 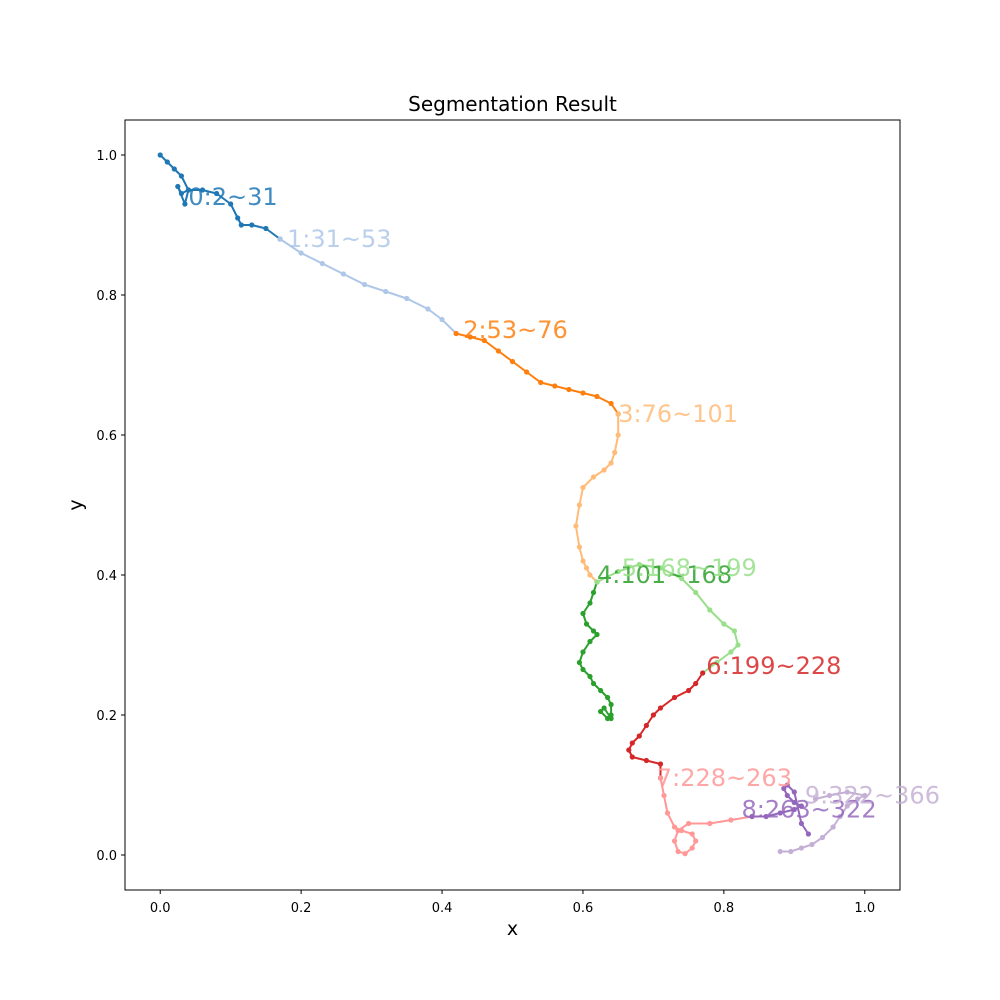 I want to click on segment-label-9: 9:322~366, so click(x=872, y=796).